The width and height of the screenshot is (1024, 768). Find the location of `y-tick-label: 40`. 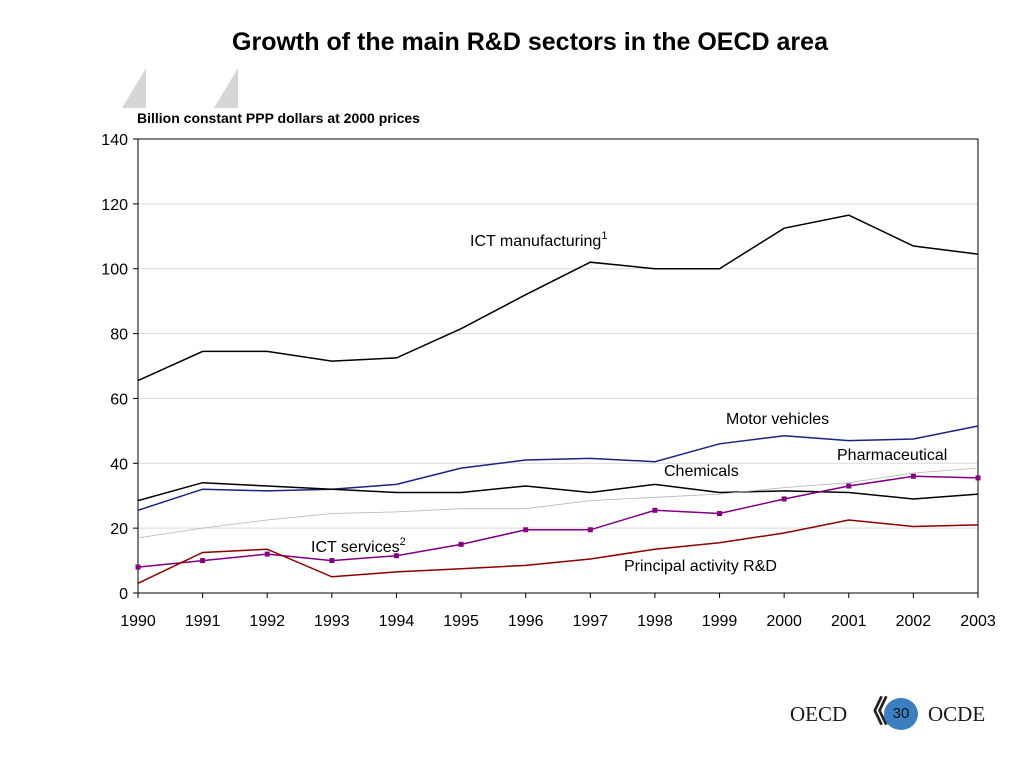

y-tick-label: 40 is located at coordinates (119, 464).